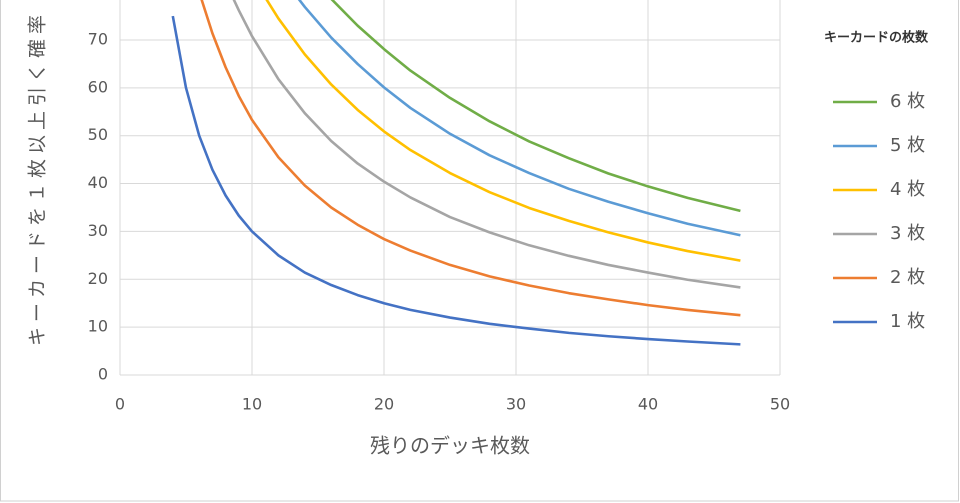 Image resolution: width=960 pixels, height=503 pixels. I want to click on y-tick-label: 70, so click(98, 38).